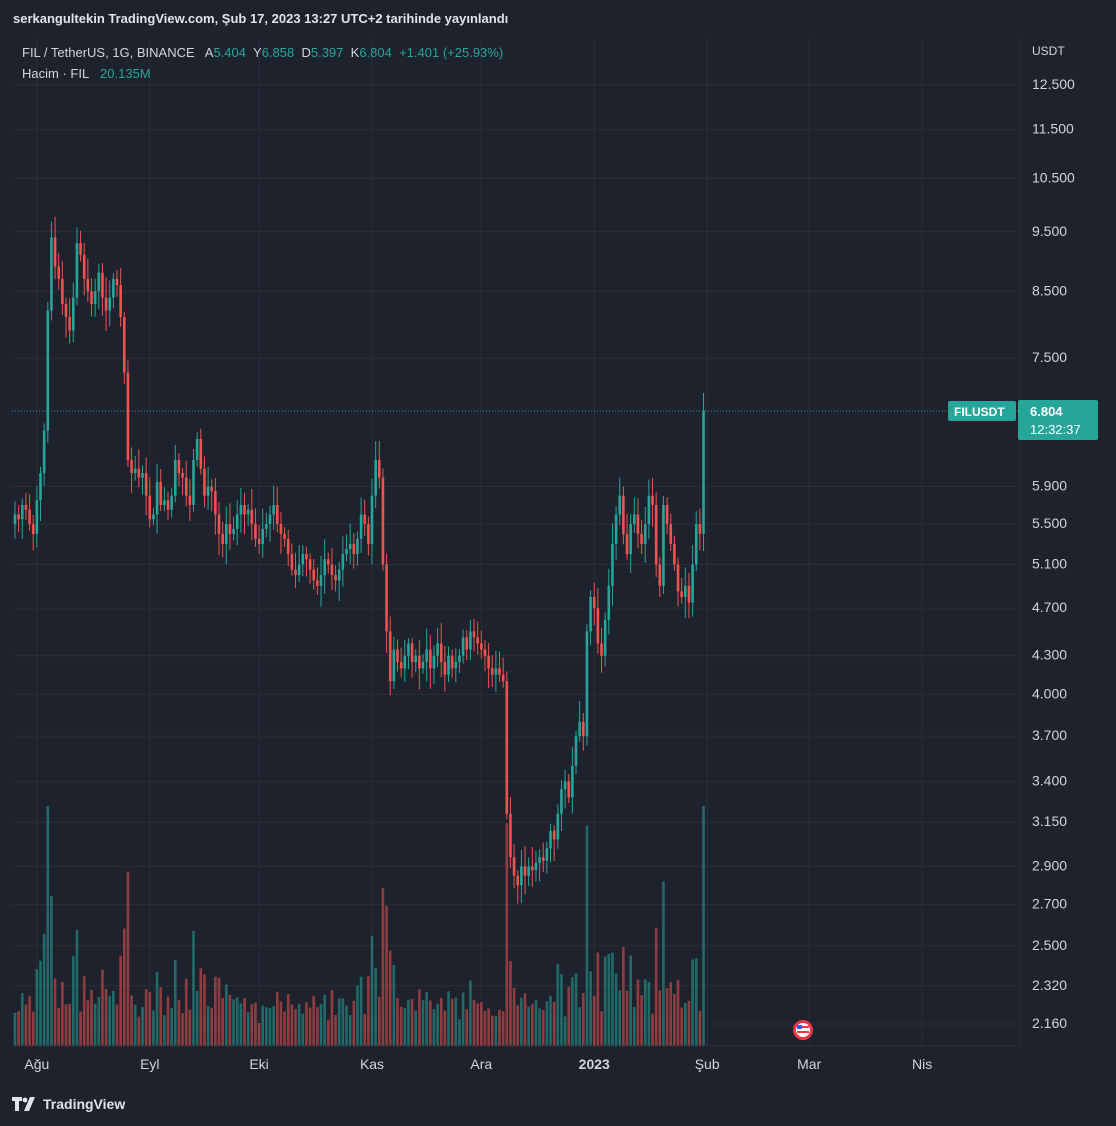 This screenshot has width=1116, height=1126. Describe the element at coordinates (922, 1064) in the screenshot. I see `time-tick-label: Nis` at that location.